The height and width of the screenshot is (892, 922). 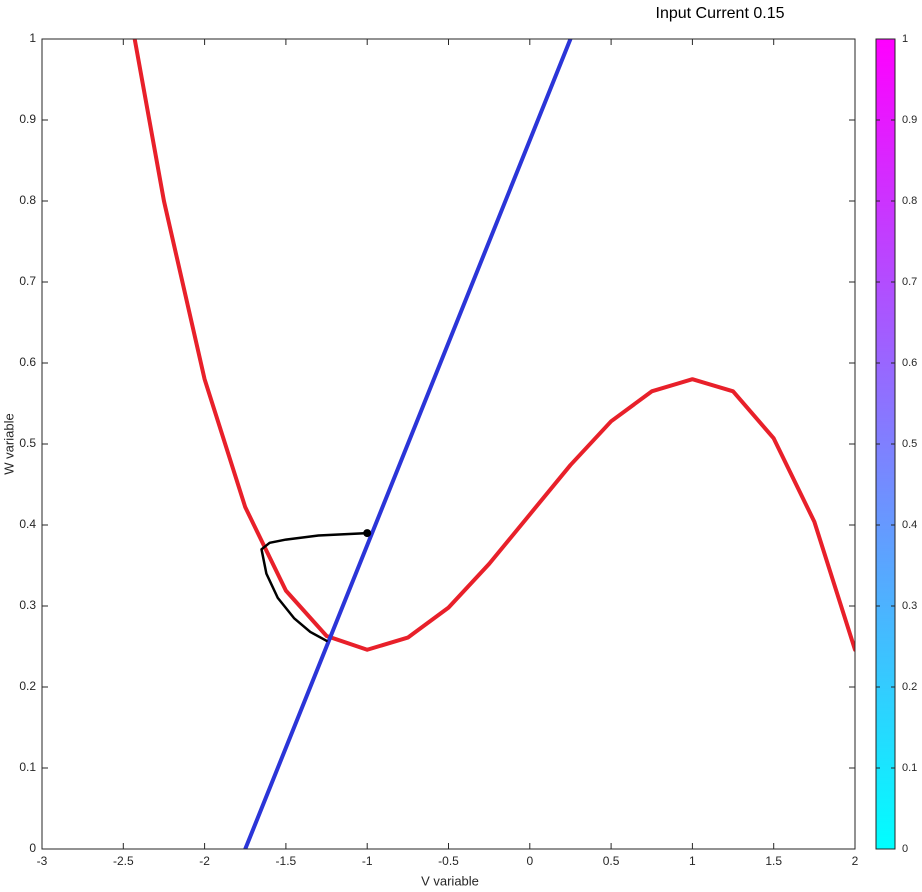 What do you see at coordinates (27, 281) in the screenshot?
I see `y-tick-label: 0.7` at bounding box center [27, 281].